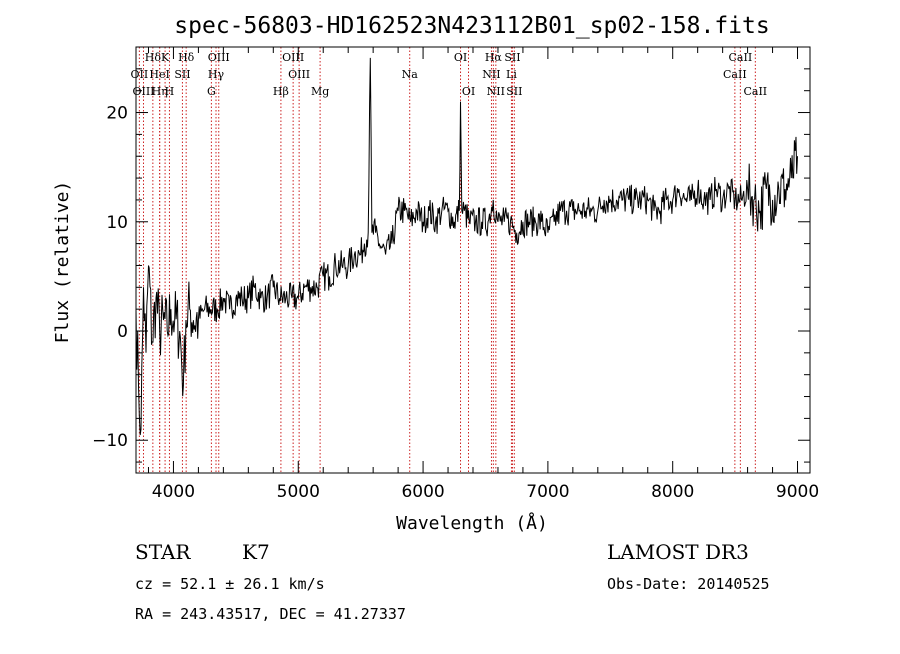 This screenshot has height=654, width=900. What do you see at coordinates (165, 57) in the screenshot?
I see `line-marker-label: K` at bounding box center [165, 57].